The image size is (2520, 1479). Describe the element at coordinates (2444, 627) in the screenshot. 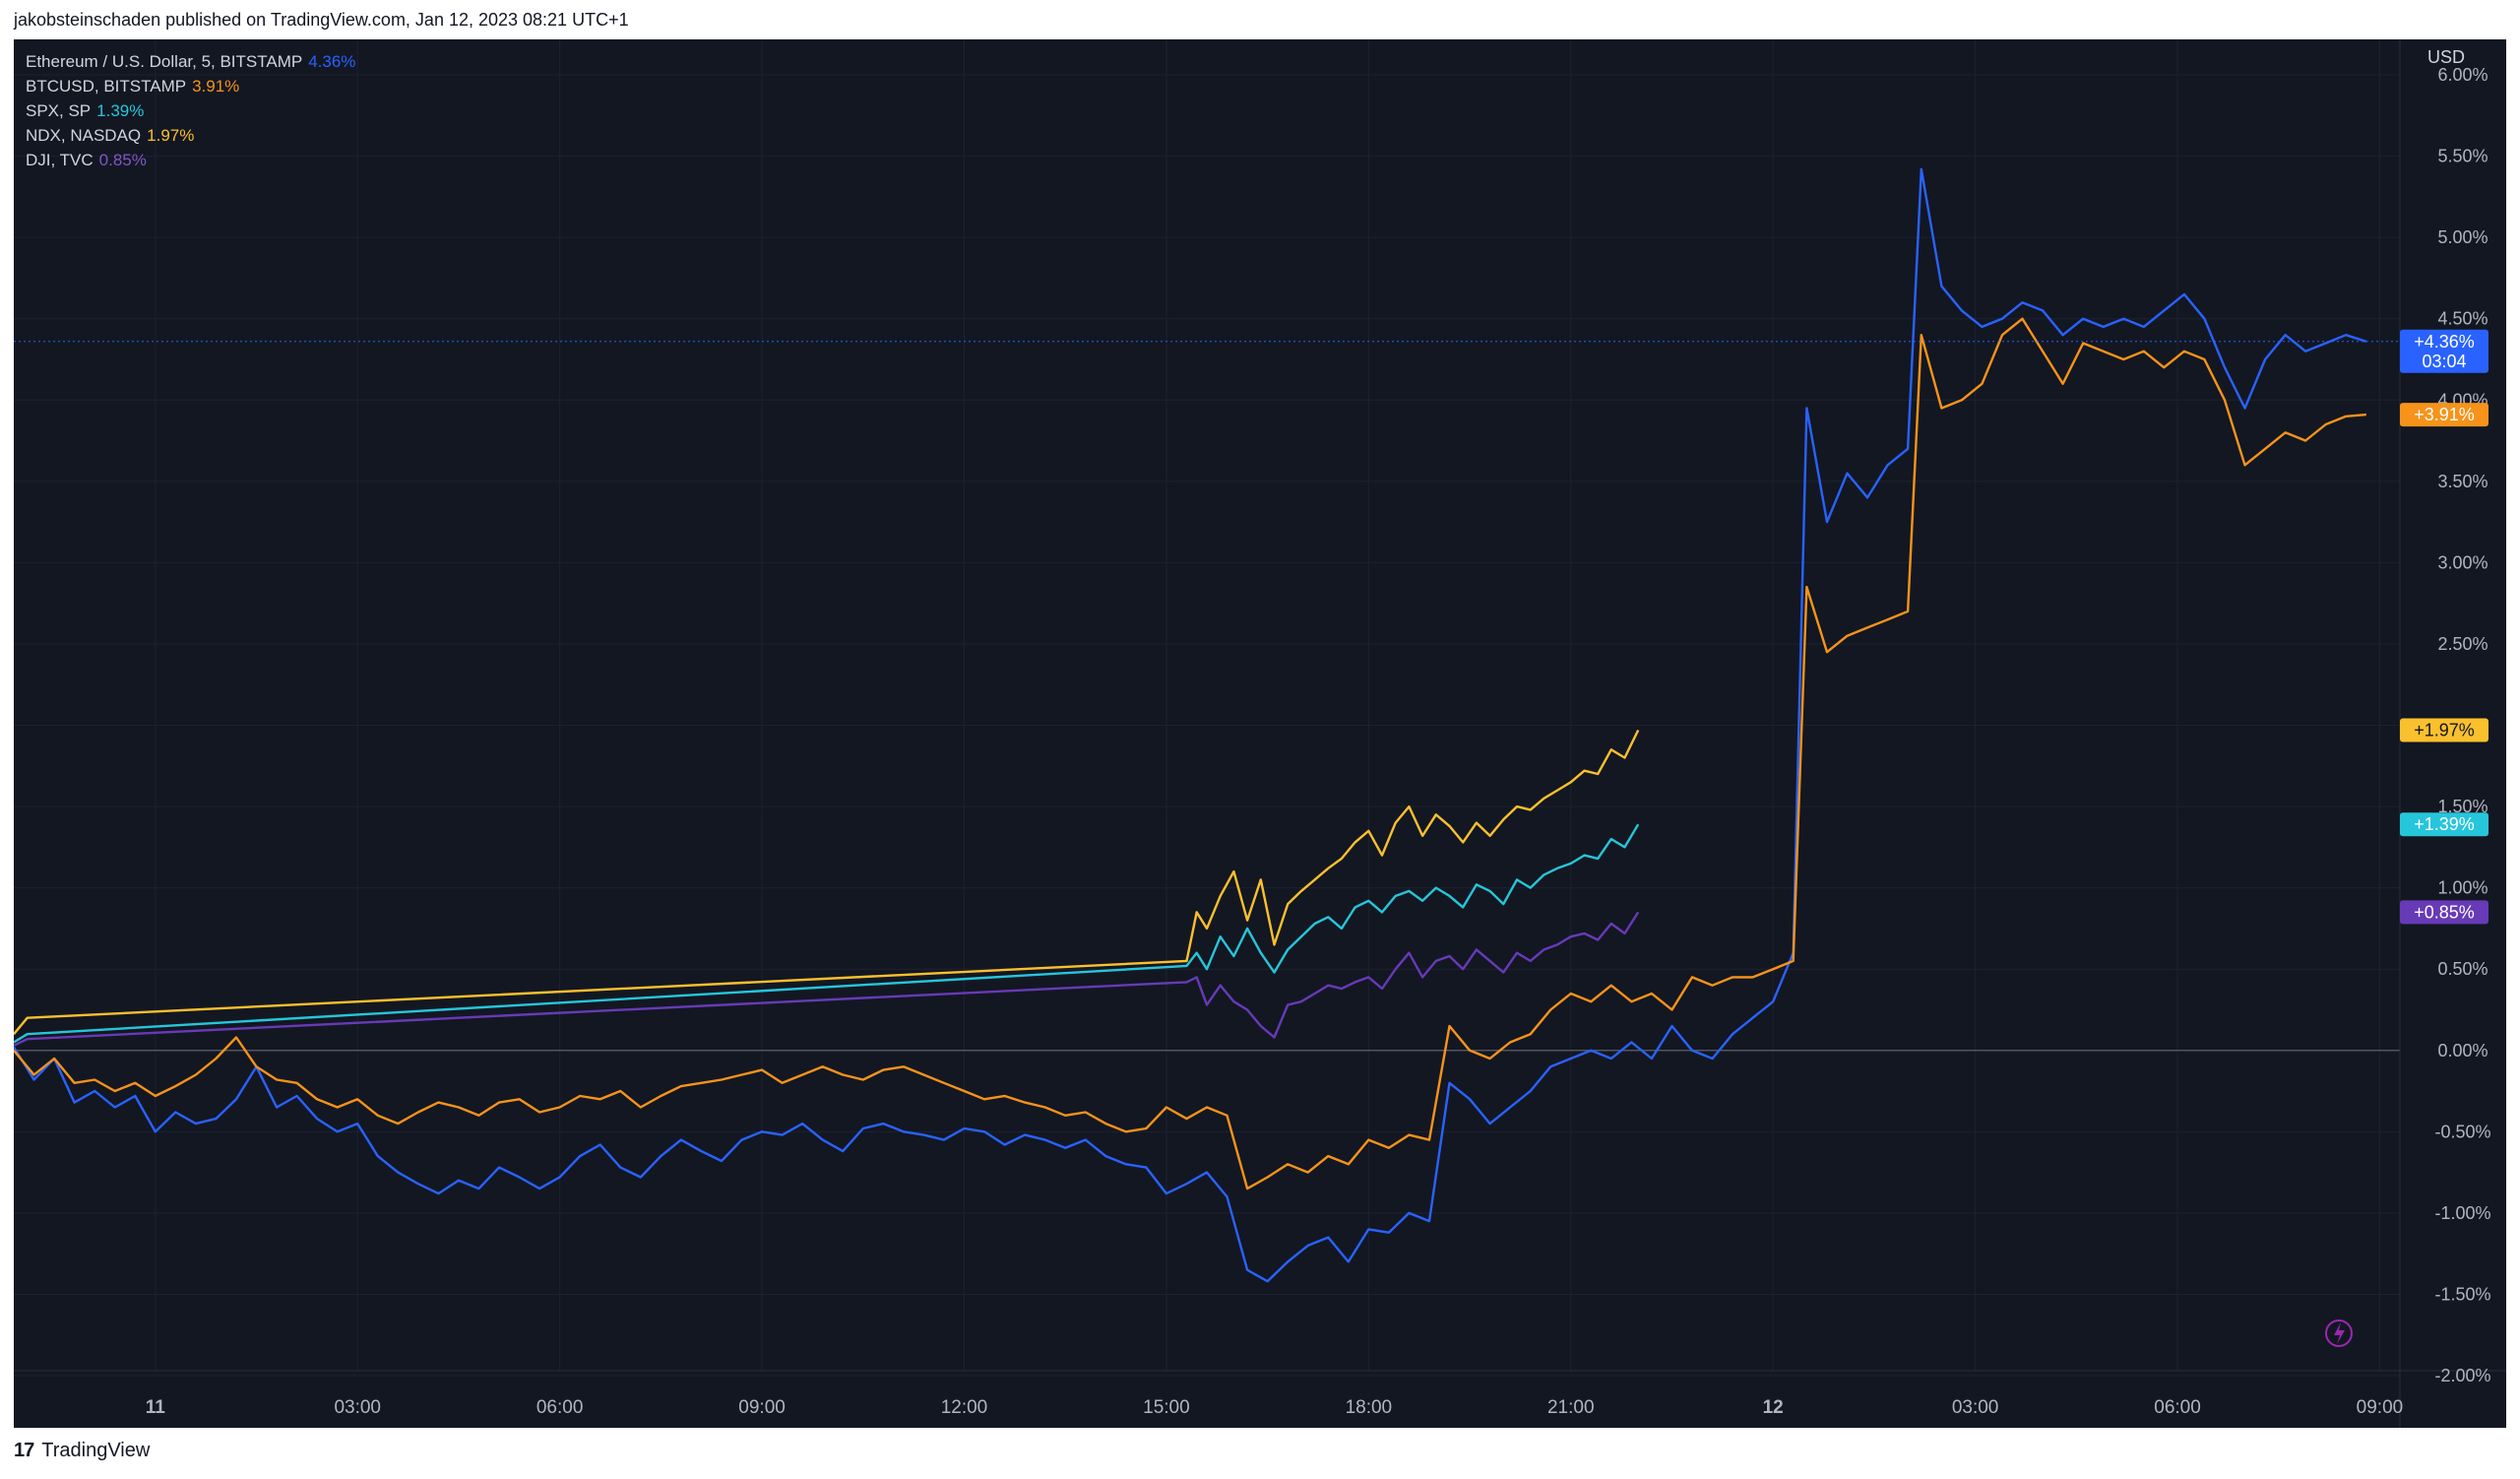

I see `price-tags: +4.36%03:04 +3.91% +1.39% +1.97% +0.85%` at that location.